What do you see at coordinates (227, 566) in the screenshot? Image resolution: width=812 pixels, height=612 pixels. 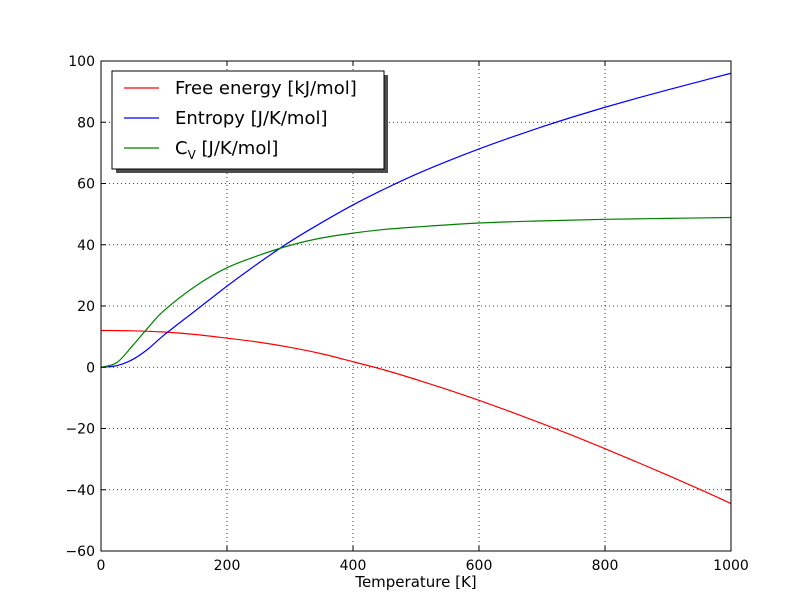 I see `x-tick-label: 200` at bounding box center [227, 566].